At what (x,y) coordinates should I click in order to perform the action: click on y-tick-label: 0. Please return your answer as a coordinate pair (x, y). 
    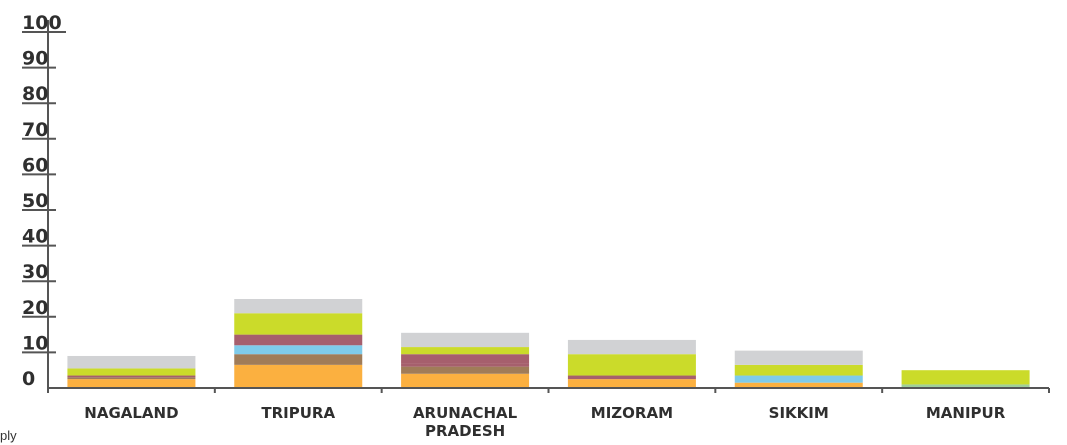
    Looking at the image, I should click on (28, 379).